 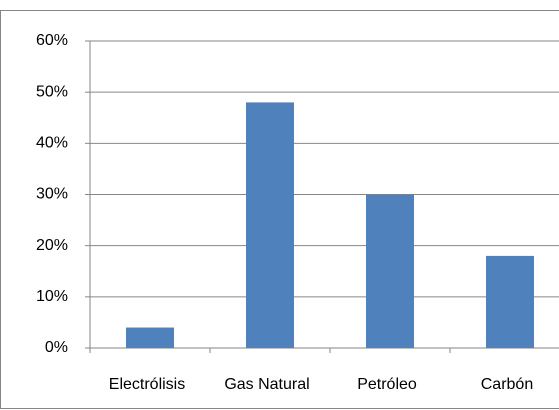 What do you see at coordinates (507, 384) in the screenshot?
I see `x-tick-label: Carbón` at bounding box center [507, 384].